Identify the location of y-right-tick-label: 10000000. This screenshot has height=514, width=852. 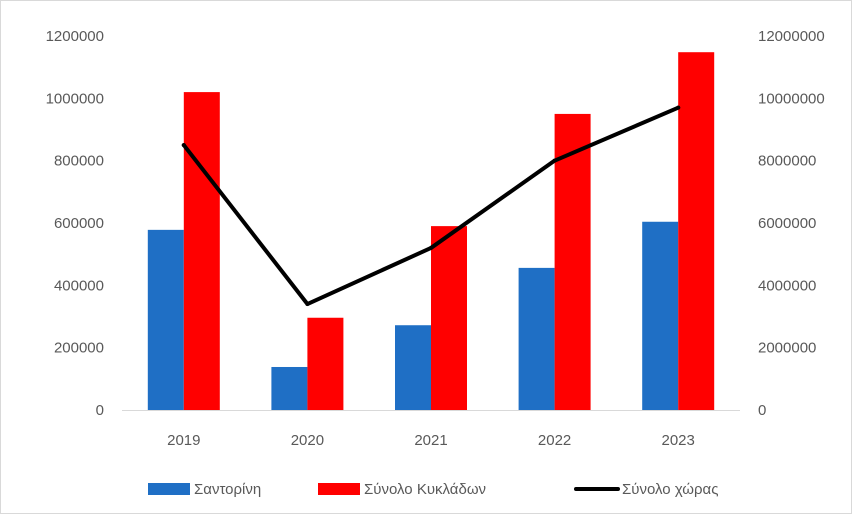
(791, 98).